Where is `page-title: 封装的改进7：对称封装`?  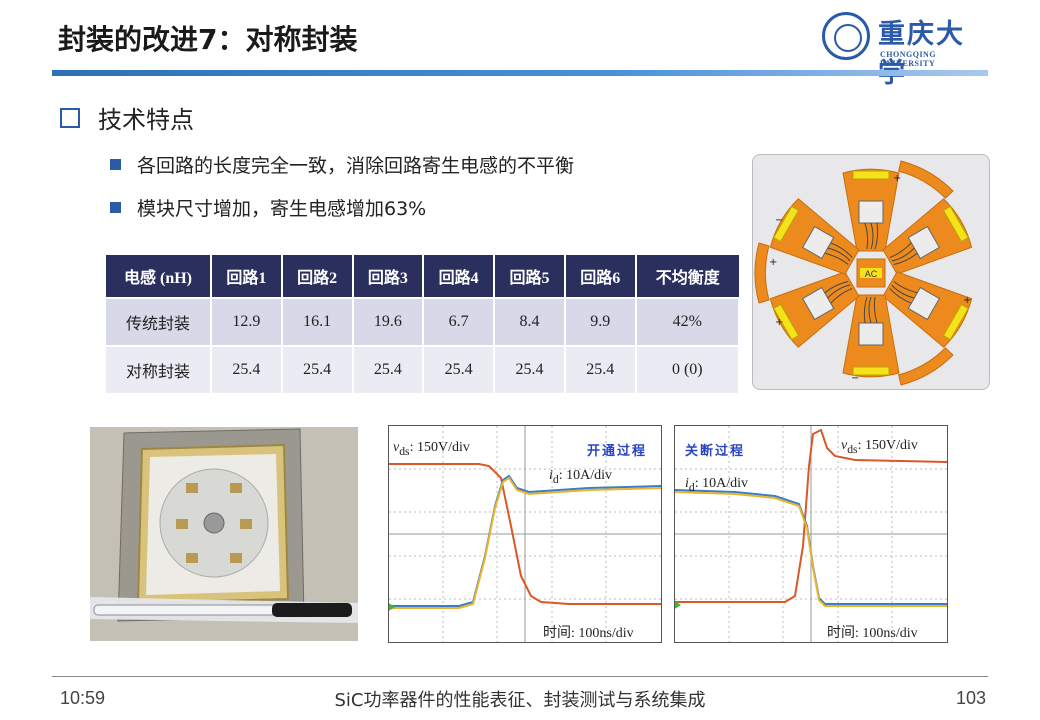 page-title: 封装的改进7：对称封装 is located at coordinates (208, 39).